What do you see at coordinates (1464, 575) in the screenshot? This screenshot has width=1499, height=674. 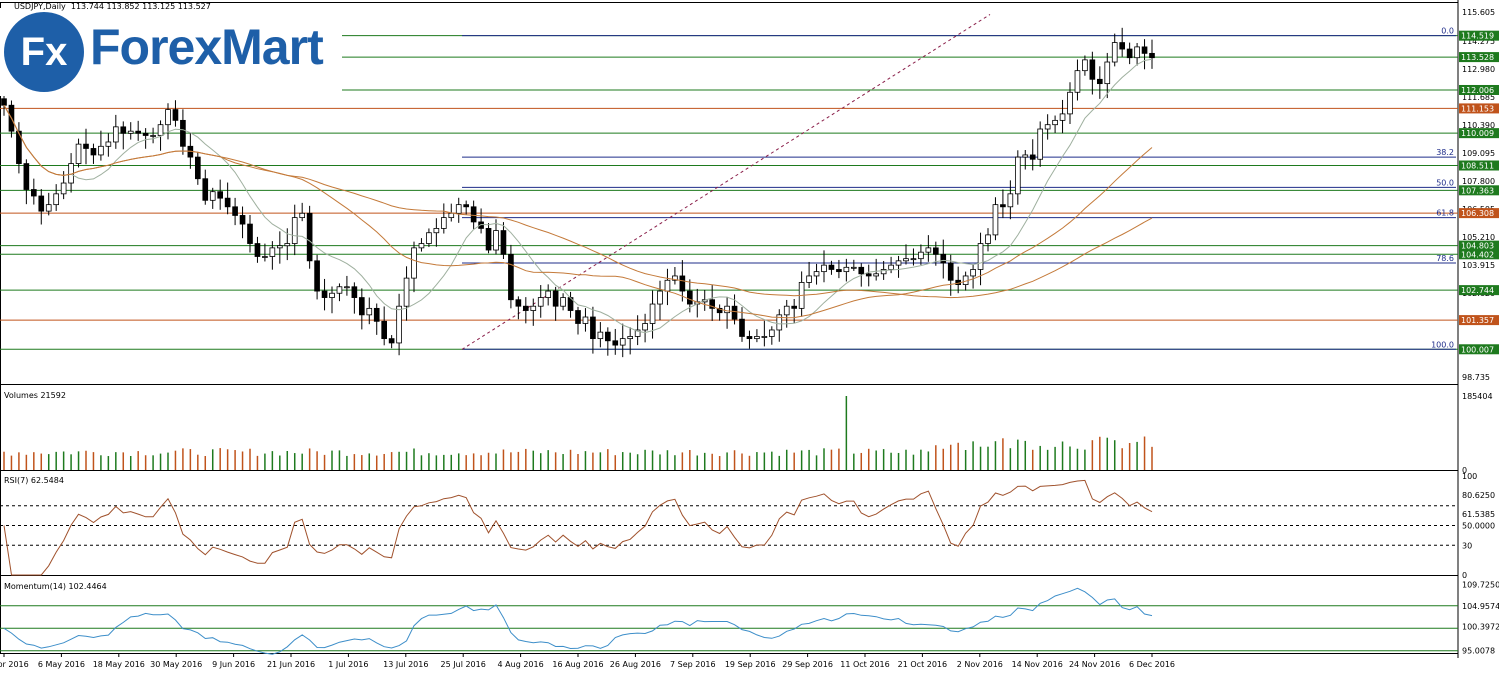 I see `rsi-tick-label: 0` at bounding box center [1464, 575].